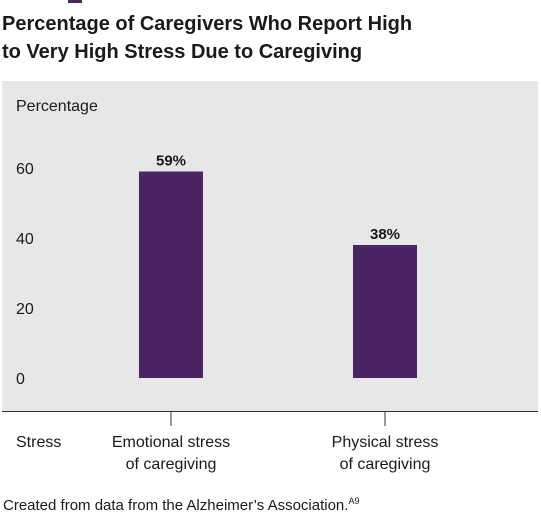 This screenshot has width=541, height=530. What do you see at coordinates (25, 239) in the screenshot?
I see `y-tick-label: 40` at bounding box center [25, 239].